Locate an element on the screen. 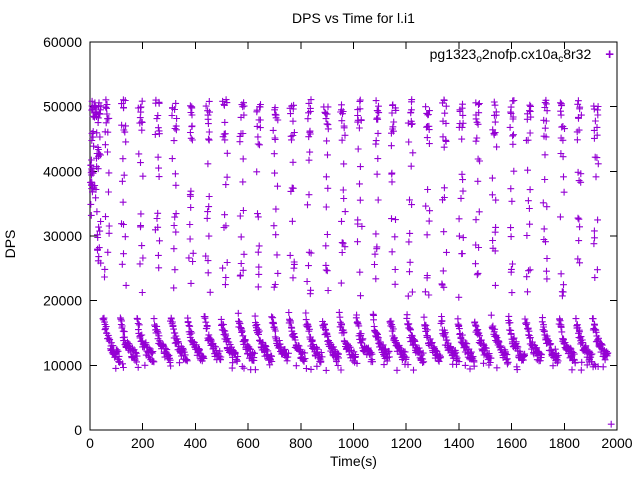 This screenshot has width=640, height=480. y-tick-label: 60000 is located at coordinates (62, 42).